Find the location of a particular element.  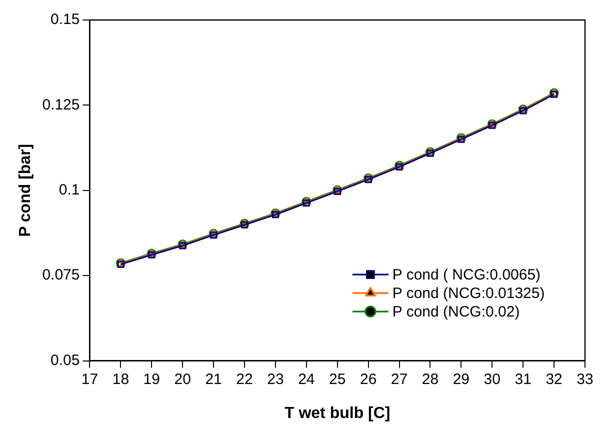

x-tick-label: 26 is located at coordinates (368, 379).